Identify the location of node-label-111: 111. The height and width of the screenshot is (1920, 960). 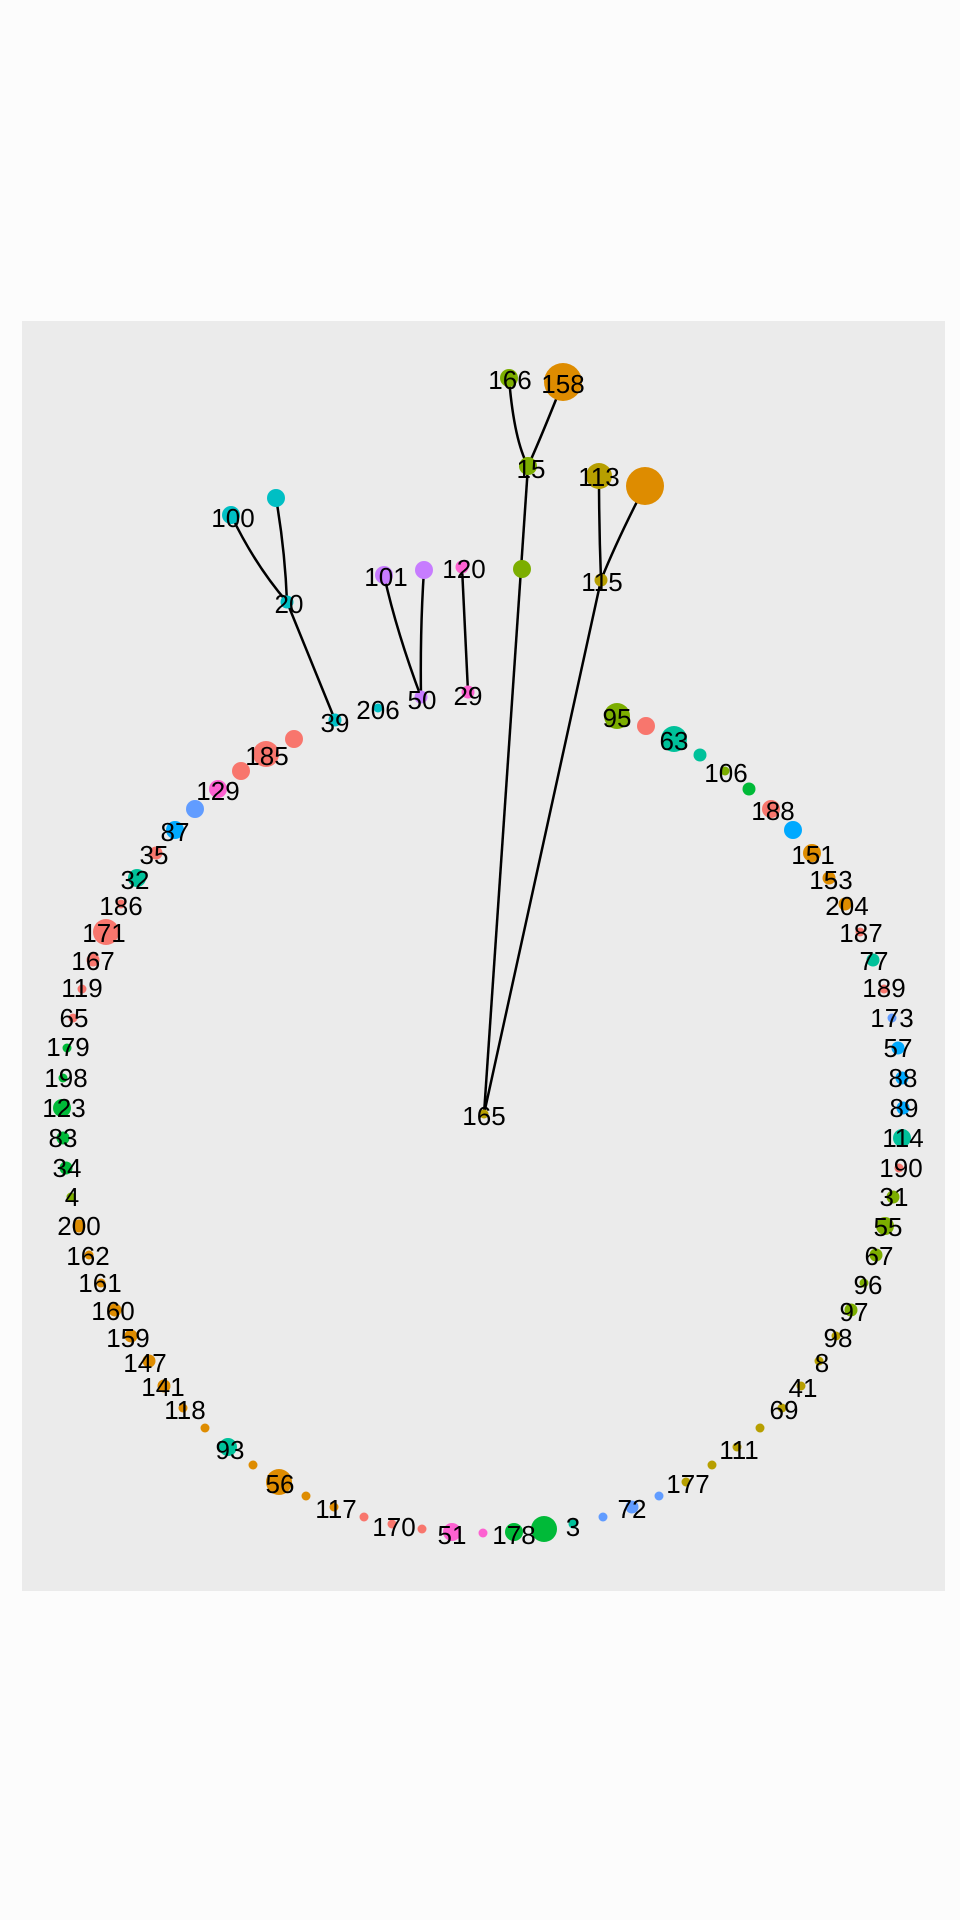
(739, 1450).